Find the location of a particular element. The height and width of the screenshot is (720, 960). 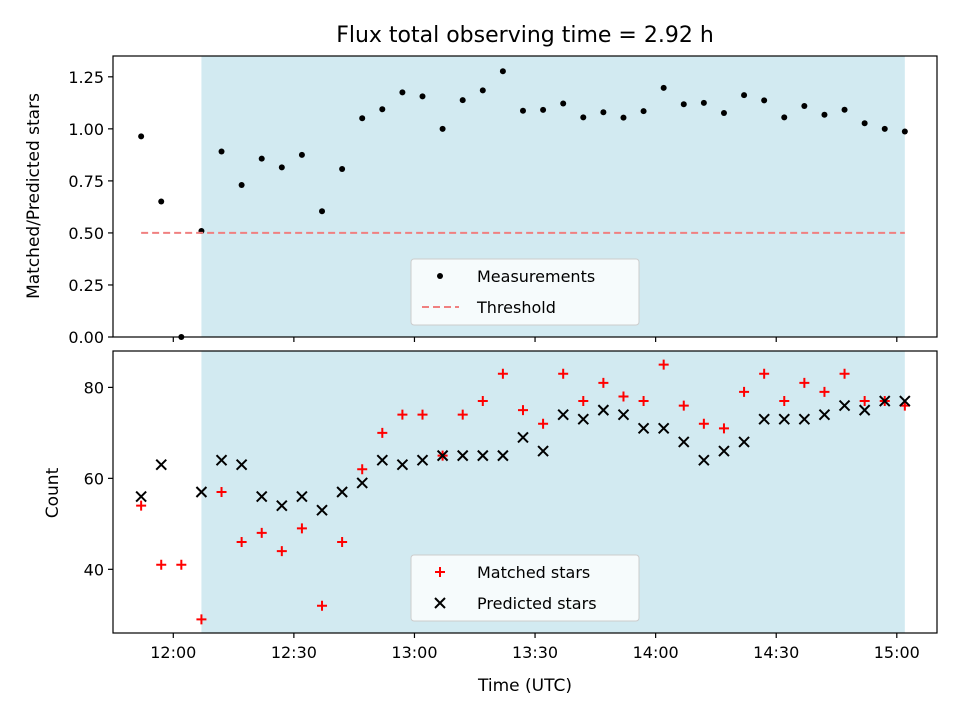

chart-title: Flux total observing time = 2.92 h is located at coordinates (525, 35).